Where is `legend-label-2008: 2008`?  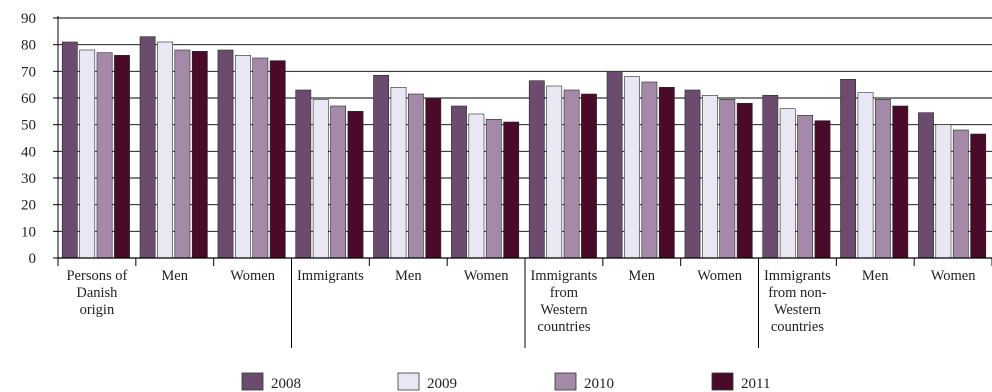 legend-label-2008: 2008 is located at coordinates (286, 384).